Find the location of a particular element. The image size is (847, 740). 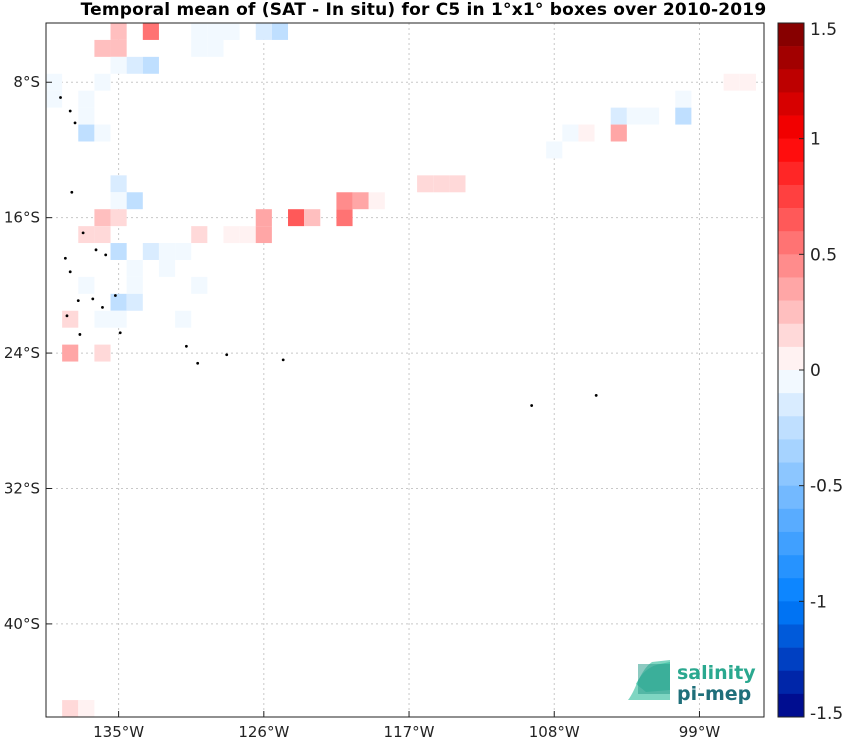

x-tick-label: 99°W is located at coordinates (700, 731).